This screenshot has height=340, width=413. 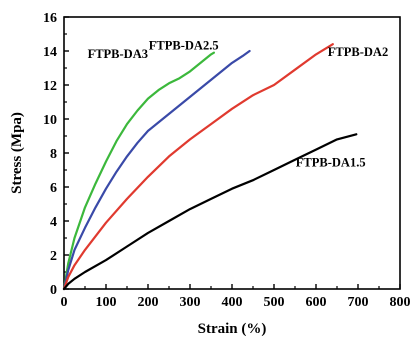 What do you see at coordinates (358, 52) in the screenshot?
I see `series-label: FTPB-DA2` at bounding box center [358, 52].